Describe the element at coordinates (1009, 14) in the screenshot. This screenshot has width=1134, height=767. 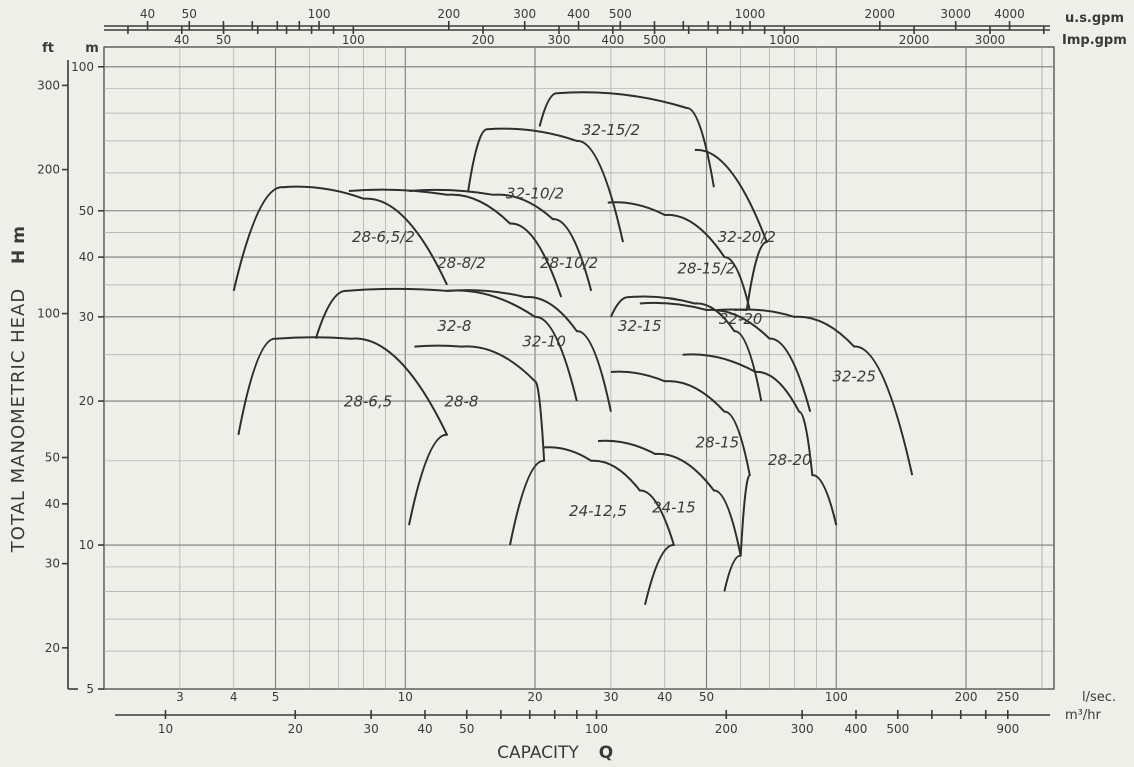
I see `usgpm-axis-tick-label: 4000` at that location.